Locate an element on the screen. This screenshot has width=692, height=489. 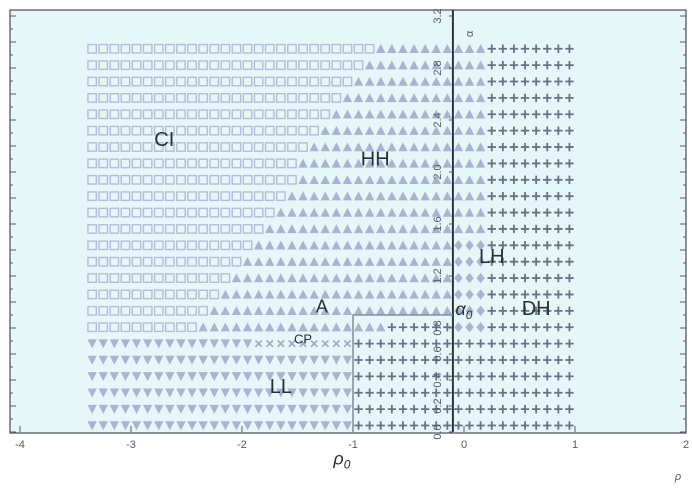
center-tick-label-0: 0.0 is located at coordinates (438, 431).